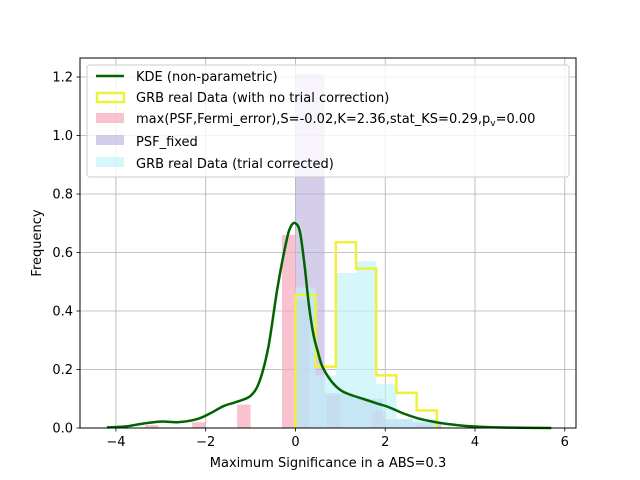 The width and height of the screenshot is (640, 480). What do you see at coordinates (62, 78) in the screenshot?
I see `y-tick-label: 1.2` at bounding box center [62, 78].